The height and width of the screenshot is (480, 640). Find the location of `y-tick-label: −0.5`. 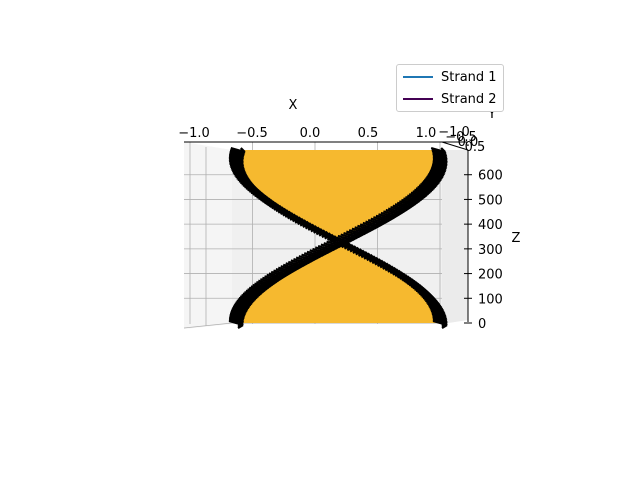

y-tick-label: −0.5 is located at coordinates (461, 137).